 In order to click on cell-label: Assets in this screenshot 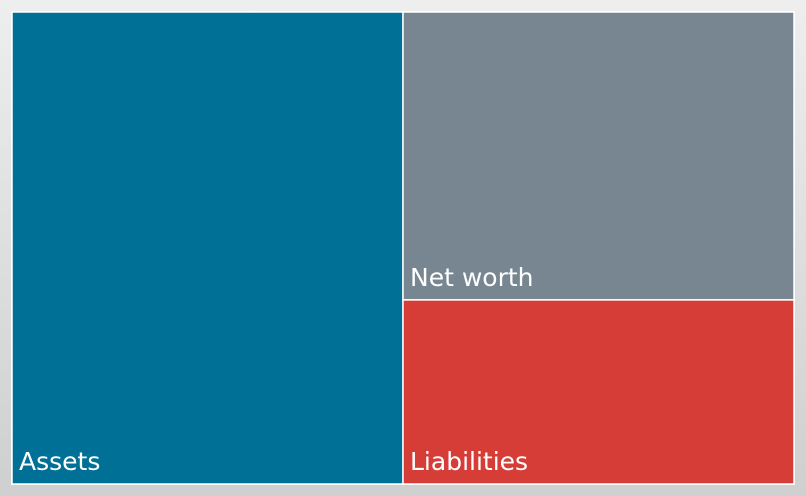, I will do `click(59, 461)`.